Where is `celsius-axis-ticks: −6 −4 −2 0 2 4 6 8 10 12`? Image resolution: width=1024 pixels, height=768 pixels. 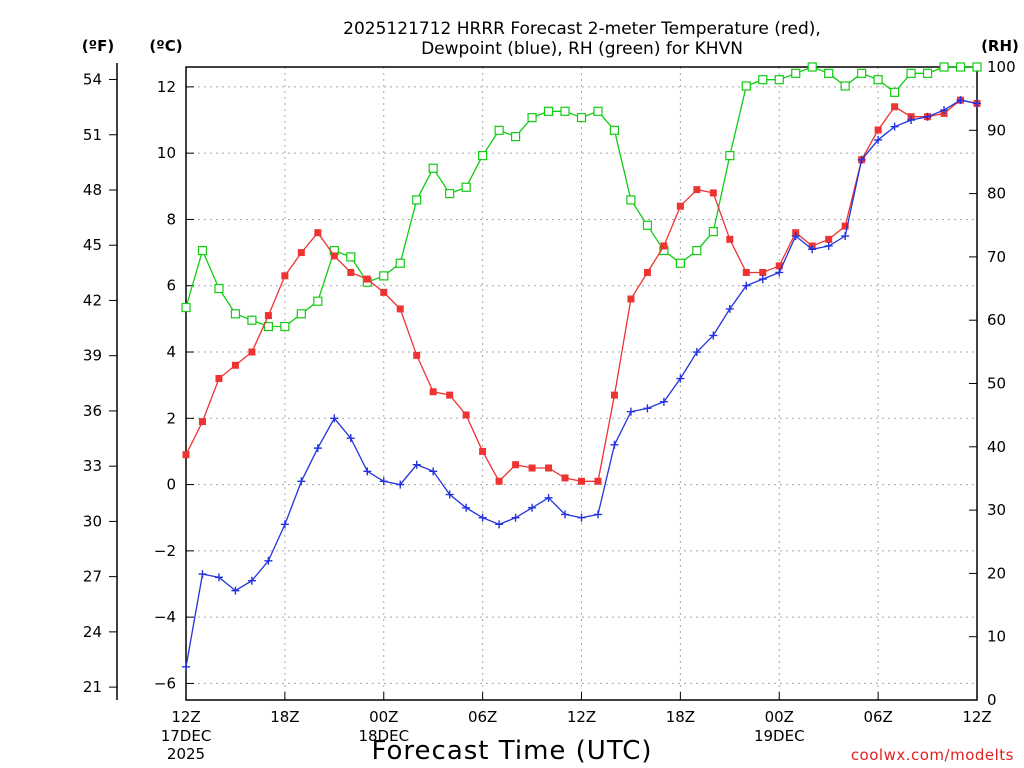
celsius-axis-ticks: −6 −4 −2 0 2 4 6 8 10 12 is located at coordinates (174, 385).